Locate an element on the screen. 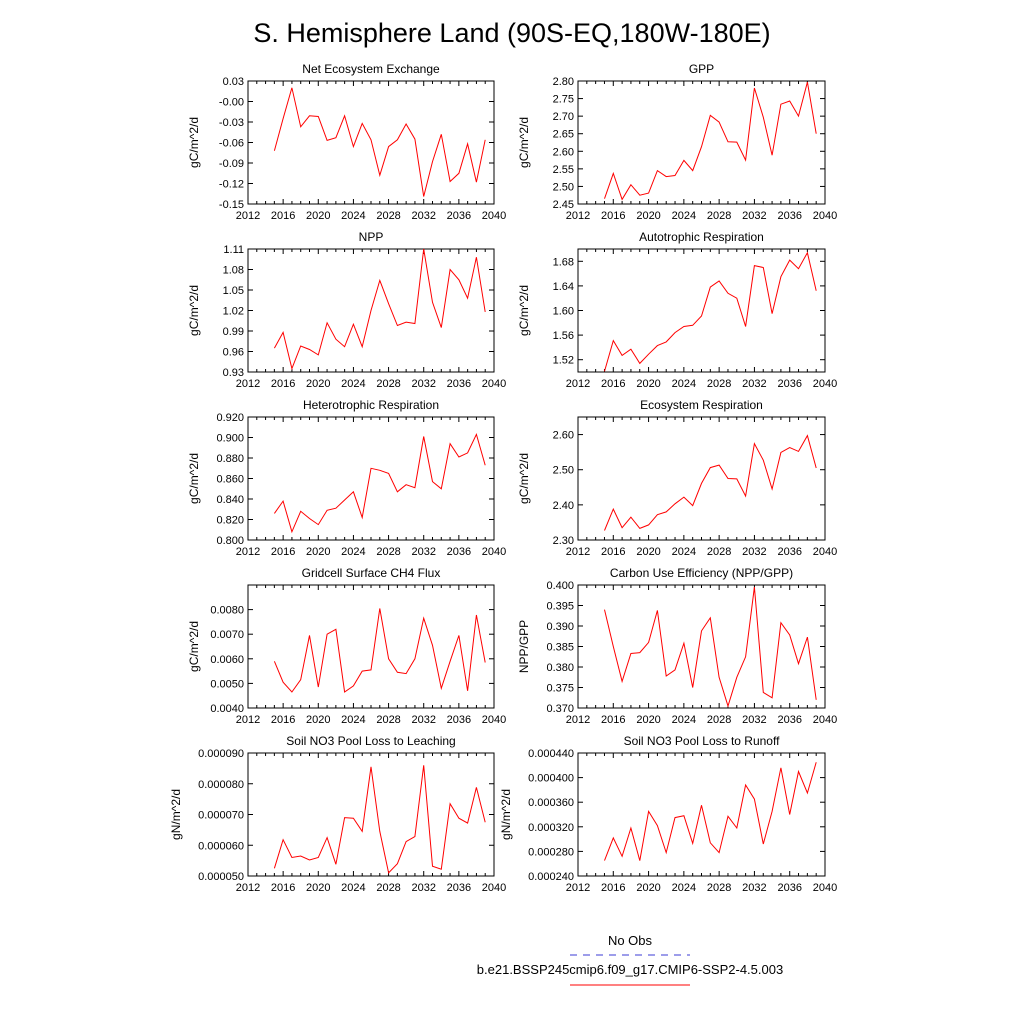 The width and height of the screenshot is (1024, 1024). y-tick-label: 0.96 is located at coordinates (233, 353).